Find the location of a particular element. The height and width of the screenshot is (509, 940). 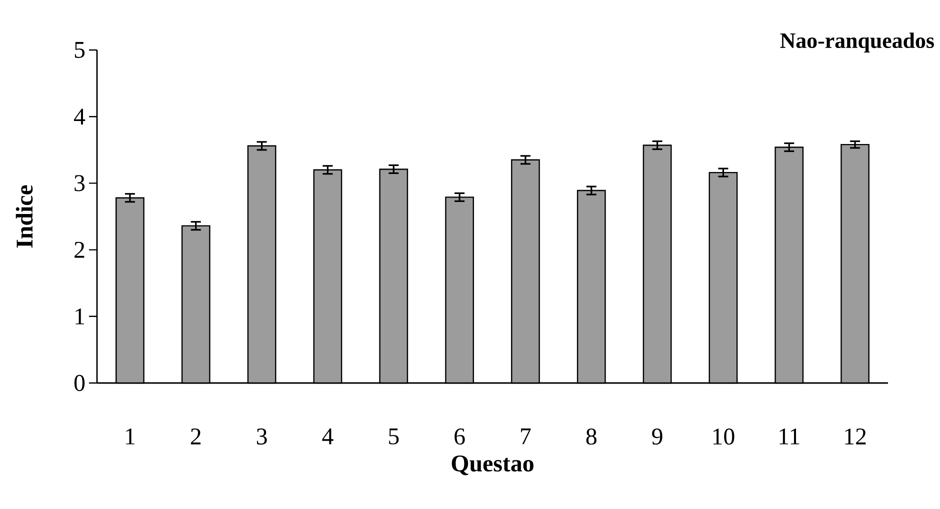

y-axis-title: Indice is located at coordinates (24, 216).